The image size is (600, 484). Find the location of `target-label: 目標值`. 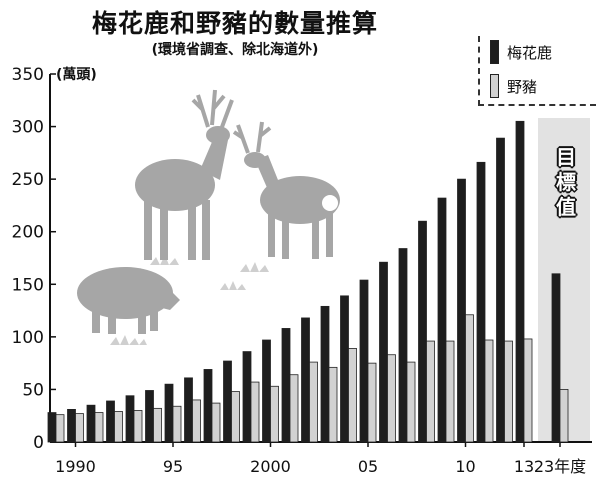

target-label: 目標值 is located at coordinates (566, 182).